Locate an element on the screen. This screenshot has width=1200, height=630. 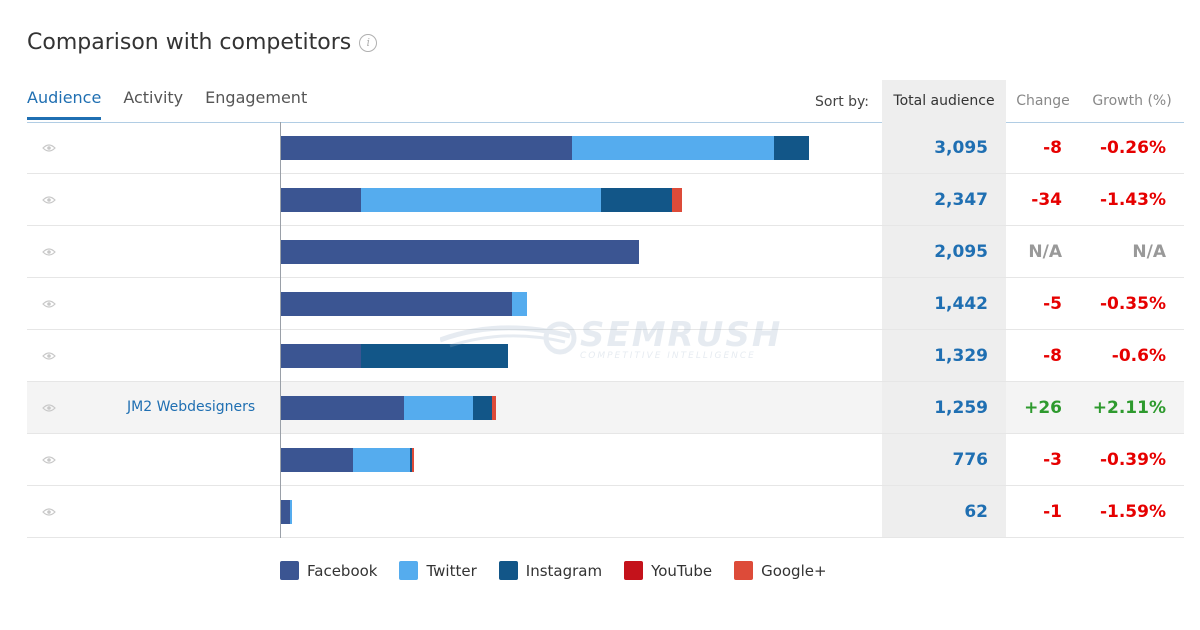
legend-label: Instagram is located at coordinates (564, 570).